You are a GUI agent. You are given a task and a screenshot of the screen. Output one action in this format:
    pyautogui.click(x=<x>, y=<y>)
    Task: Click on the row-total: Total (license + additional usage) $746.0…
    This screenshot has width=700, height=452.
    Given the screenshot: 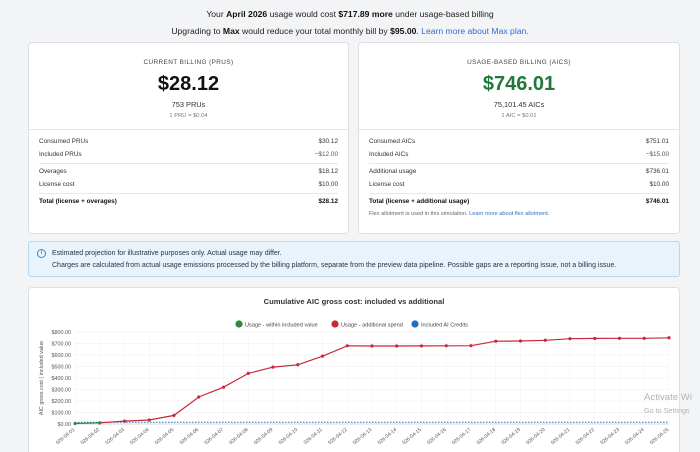 What is the action you would take?
    pyautogui.click(x=519, y=201)
    